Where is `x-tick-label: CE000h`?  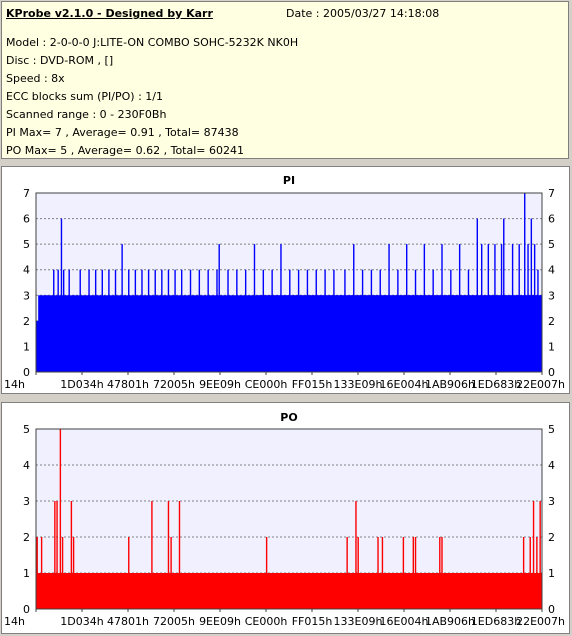
x-tick-label: CE000h is located at coordinates (266, 384).